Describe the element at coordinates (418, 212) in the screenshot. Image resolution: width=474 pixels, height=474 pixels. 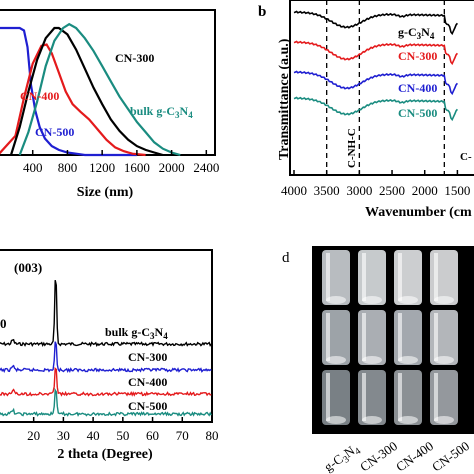
I see `b-xlabel: Wavenumber (cm` at that location.